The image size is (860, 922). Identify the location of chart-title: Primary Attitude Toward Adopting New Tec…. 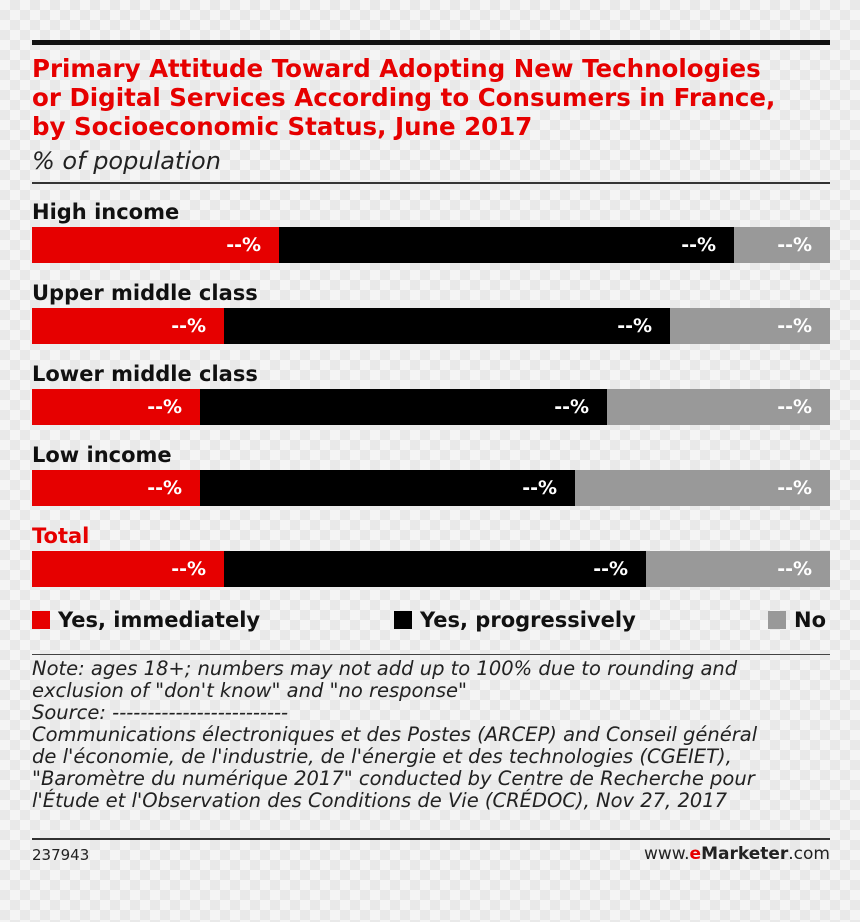
(404, 97).